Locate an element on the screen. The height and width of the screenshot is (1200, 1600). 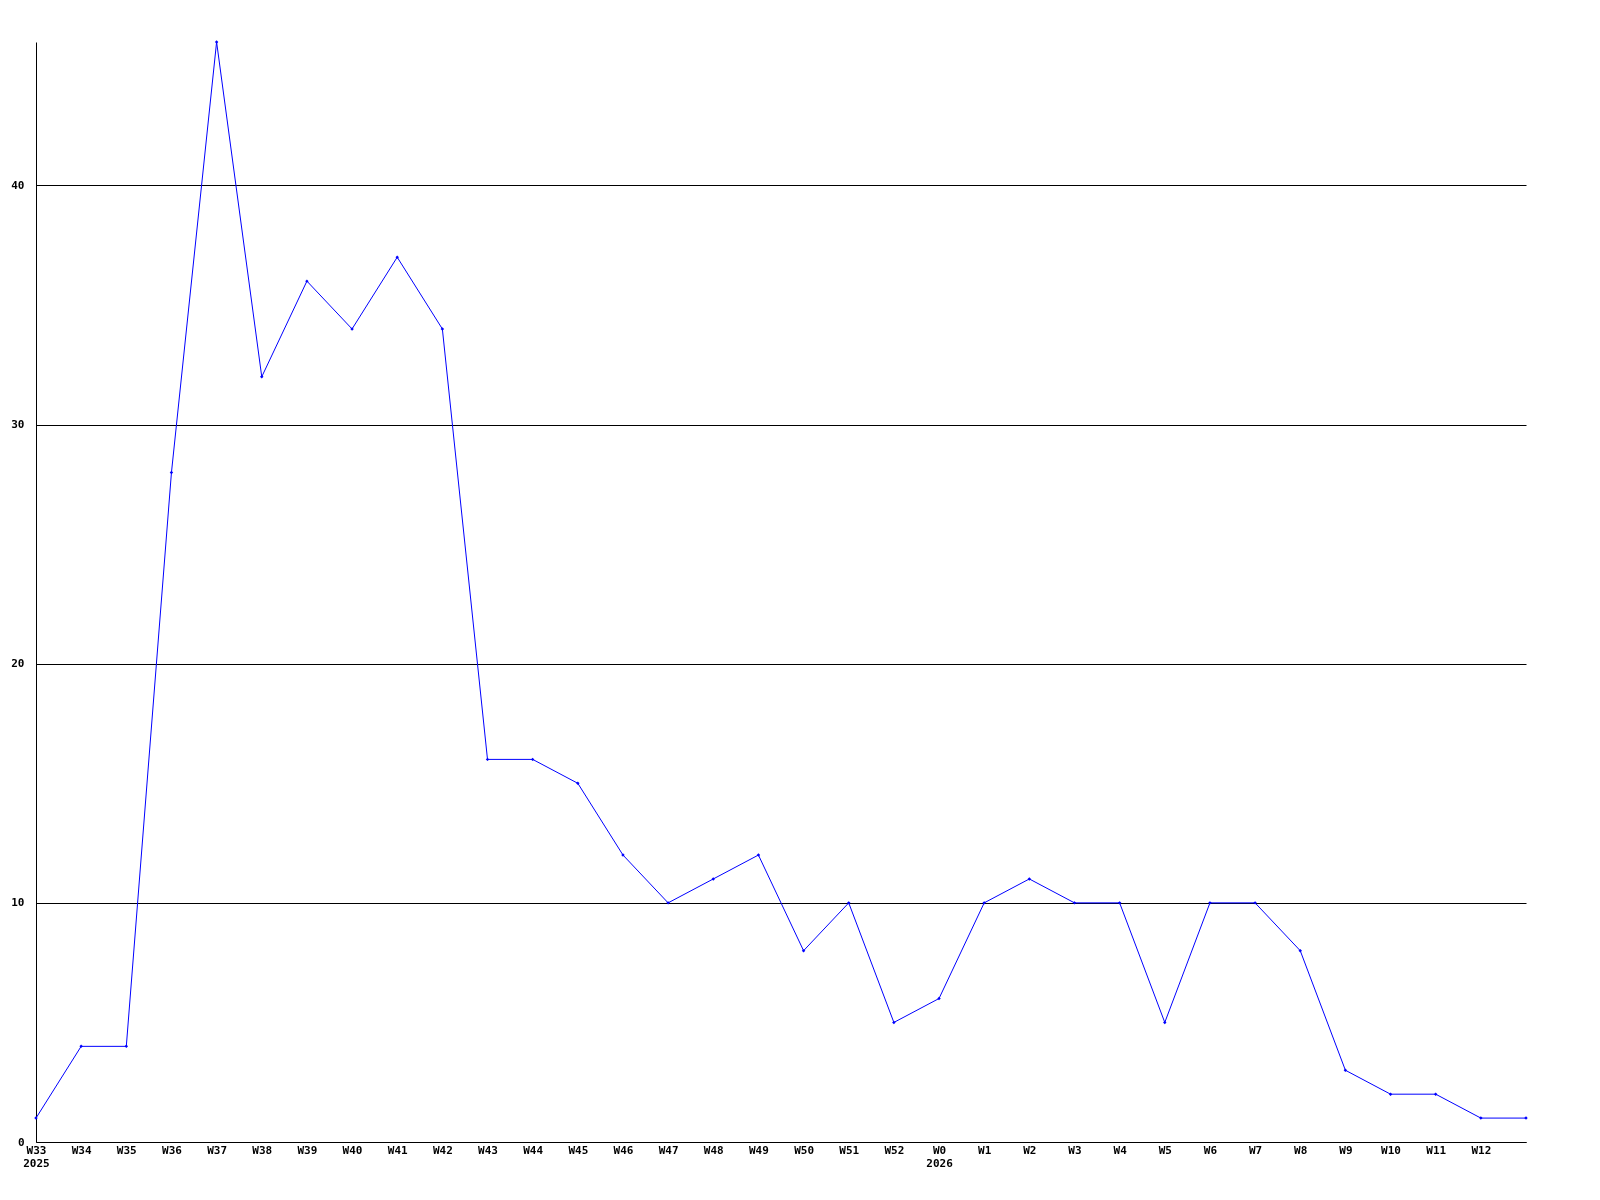
x-tick-label: W50 is located at coordinates (804, 1150).